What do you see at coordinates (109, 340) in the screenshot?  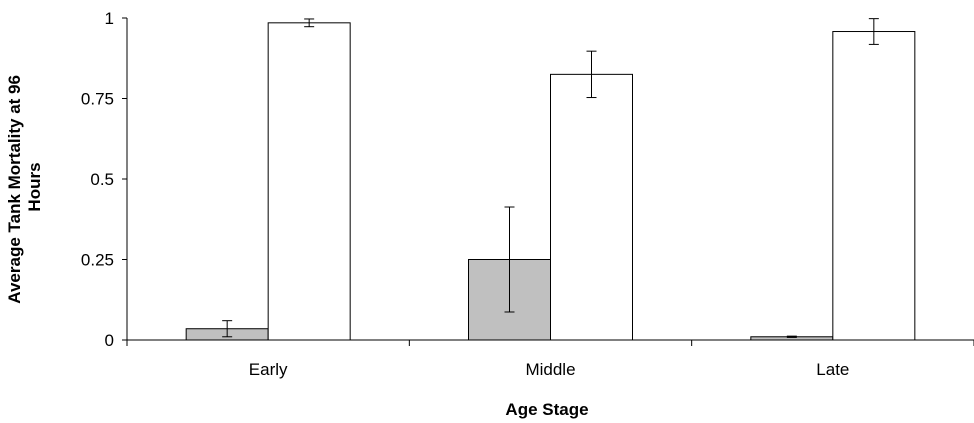 I see `y-tick-label: 0` at bounding box center [109, 340].